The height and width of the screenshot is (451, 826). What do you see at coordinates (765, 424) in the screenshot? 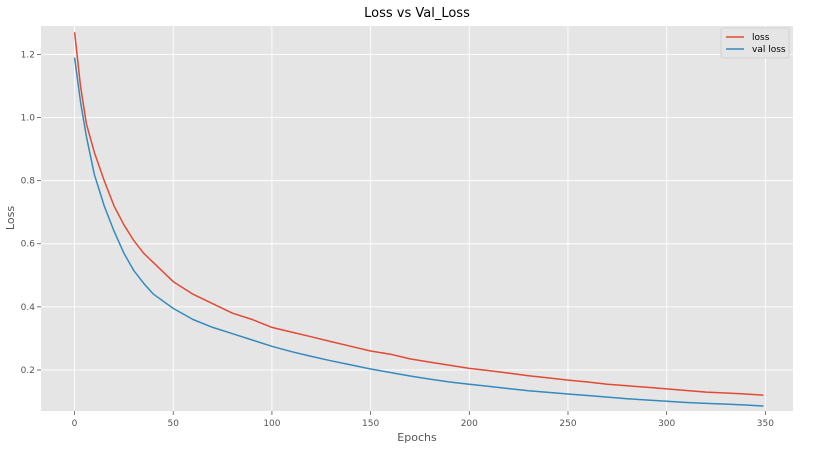
I see `x-tick-label: 350` at bounding box center [765, 424].